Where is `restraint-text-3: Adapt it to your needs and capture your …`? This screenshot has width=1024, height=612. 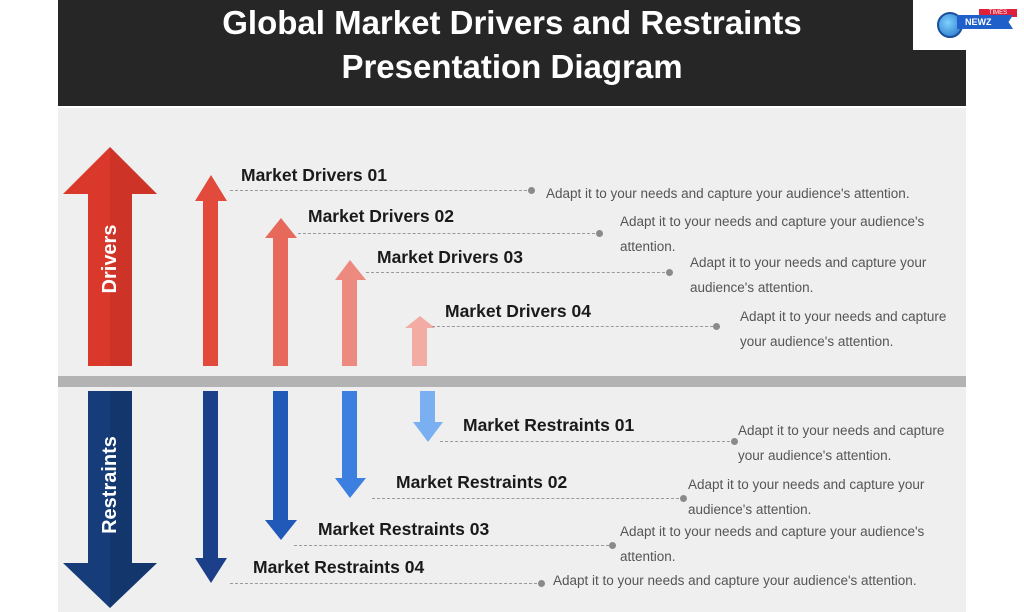 restraint-text-3: Adapt it to your needs and capture your … is located at coordinates (772, 544).